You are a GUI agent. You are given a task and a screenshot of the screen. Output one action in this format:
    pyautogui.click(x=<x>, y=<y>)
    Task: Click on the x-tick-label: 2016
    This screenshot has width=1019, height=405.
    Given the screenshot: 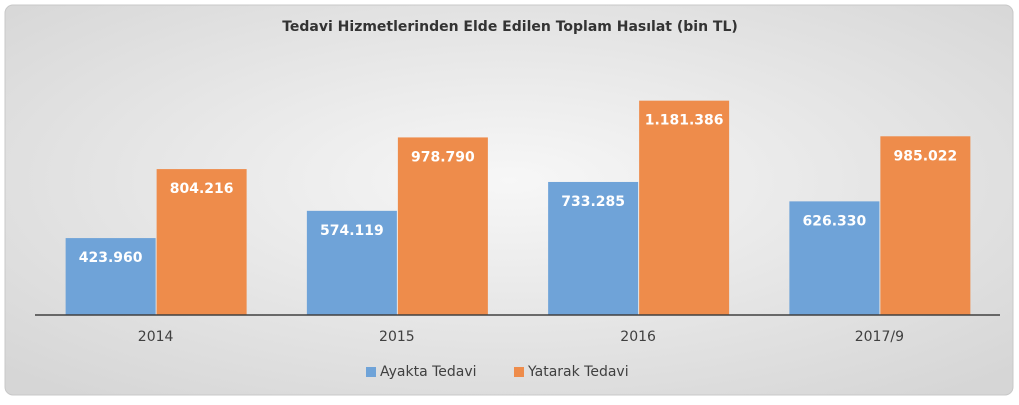 What is the action you would take?
    pyautogui.click(x=638, y=337)
    